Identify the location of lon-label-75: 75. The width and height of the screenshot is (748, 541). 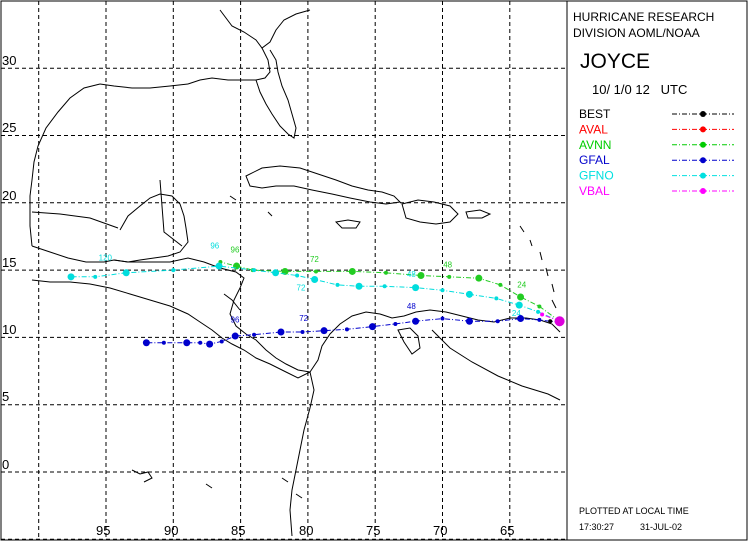
(373, 530).